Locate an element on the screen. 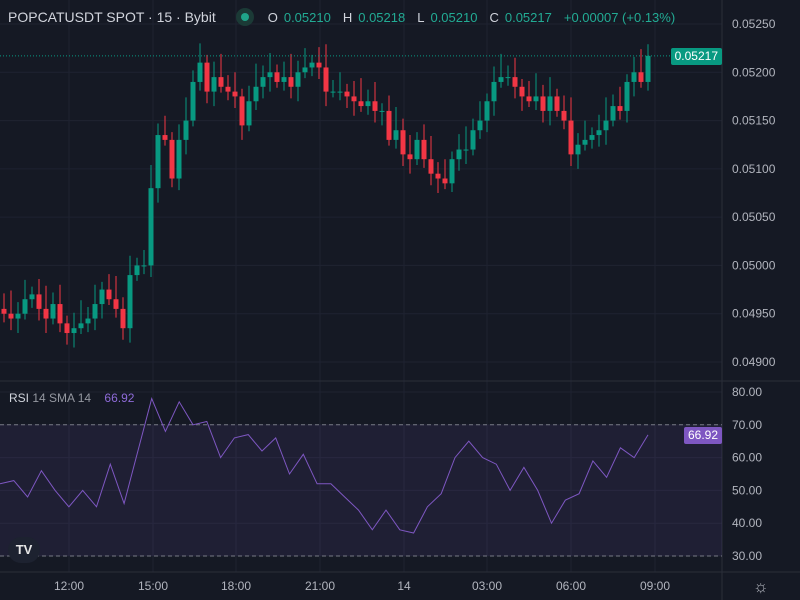 The height and width of the screenshot is (600, 800). time-axis-label: 18:00 is located at coordinates (236, 586).